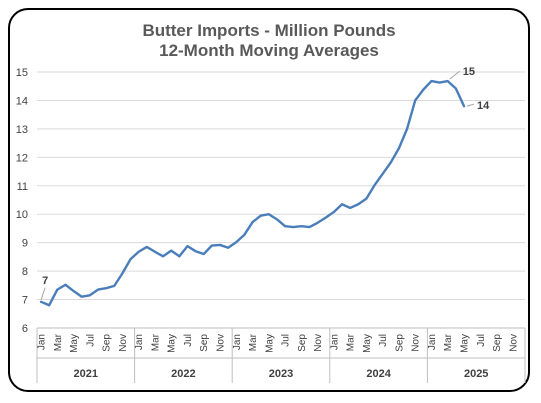 Image resolution: width=541 pixels, height=403 pixels. Describe the element at coordinates (483, 106) in the screenshot. I see `data-label: 14` at that location.